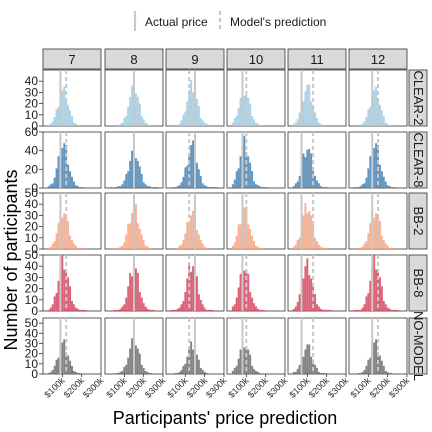 The width and height of the screenshot is (432, 432). Describe the element at coordinates (32, 92) in the screenshot. I see `y-tick-label-CLEAR-2-30: 30` at that location.